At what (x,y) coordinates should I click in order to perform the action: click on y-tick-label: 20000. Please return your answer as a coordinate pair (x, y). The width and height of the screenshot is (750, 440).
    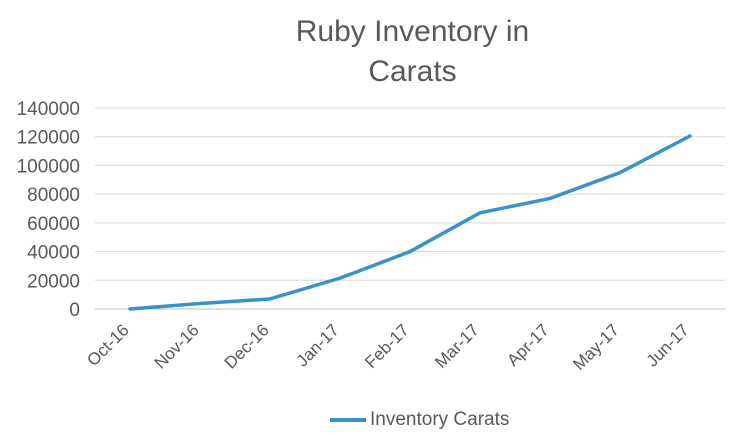
    Looking at the image, I should click on (53, 281).